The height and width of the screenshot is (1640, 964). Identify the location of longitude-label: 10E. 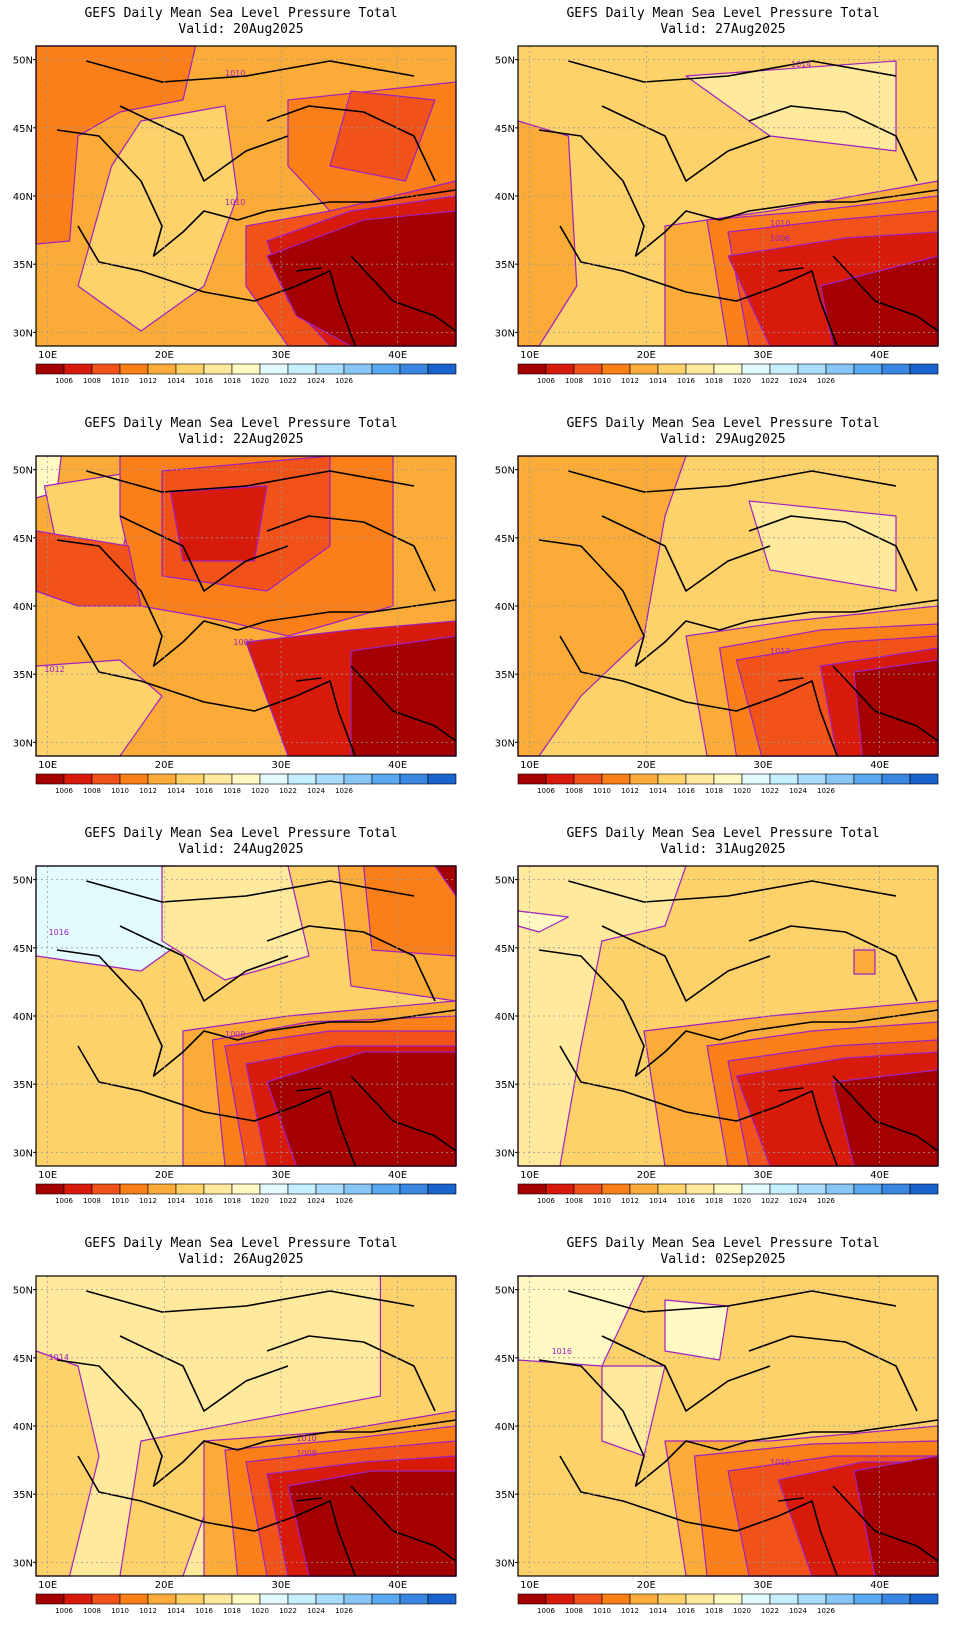
(529, 355).